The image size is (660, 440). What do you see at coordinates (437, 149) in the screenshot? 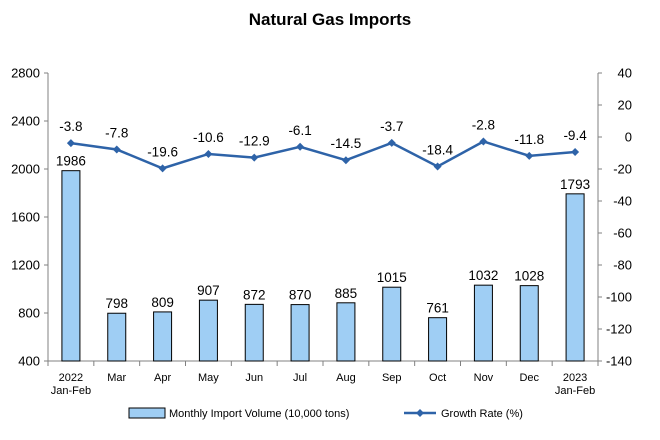
I see `growth-rate-label: -18.4` at bounding box center [437, 149].